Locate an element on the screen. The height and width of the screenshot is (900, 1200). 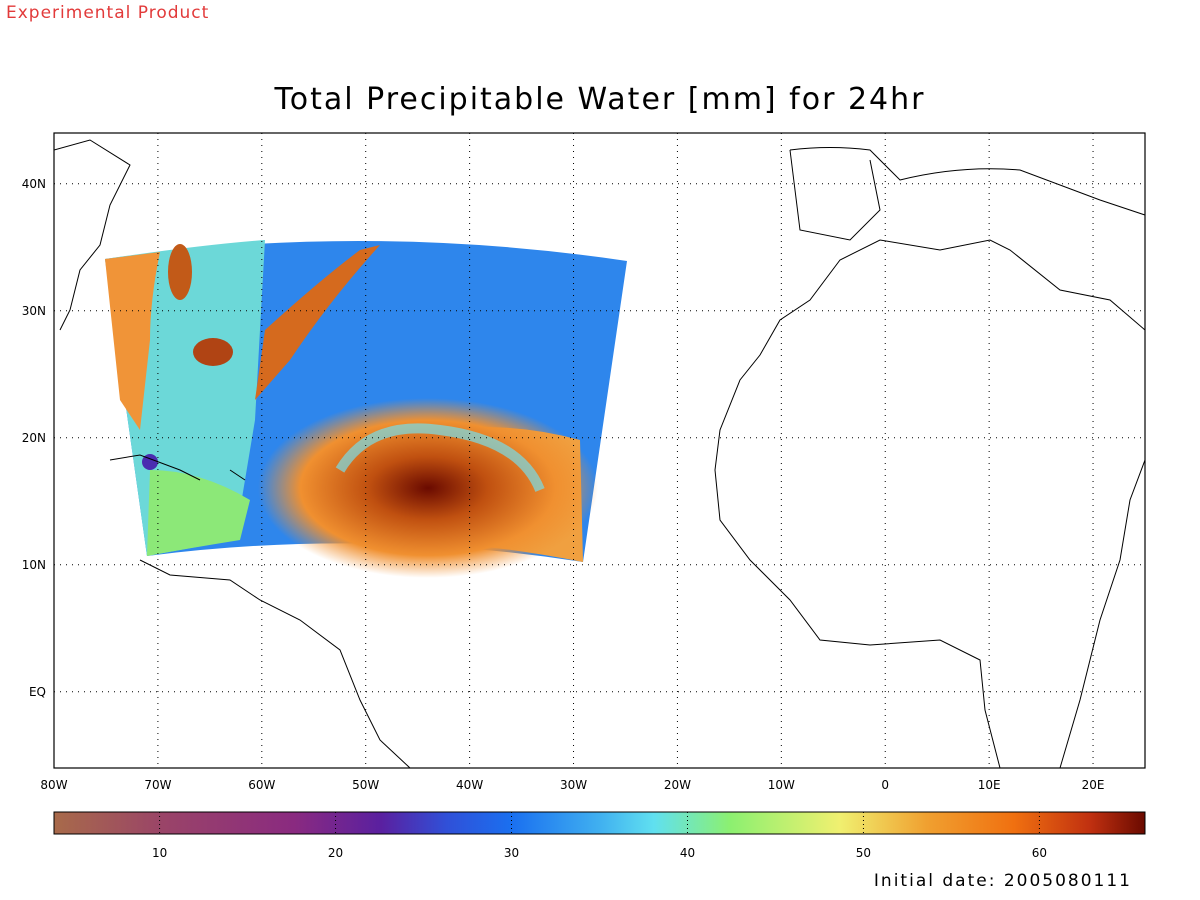
africa-east is located at coordinates (1102, 613).